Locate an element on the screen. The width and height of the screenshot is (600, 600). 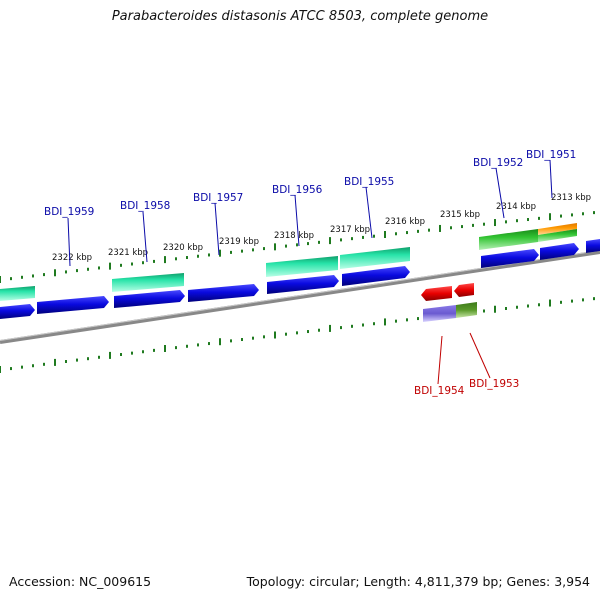
accession-text: Accession: NC_009615 is located at coordinates (80, 581).